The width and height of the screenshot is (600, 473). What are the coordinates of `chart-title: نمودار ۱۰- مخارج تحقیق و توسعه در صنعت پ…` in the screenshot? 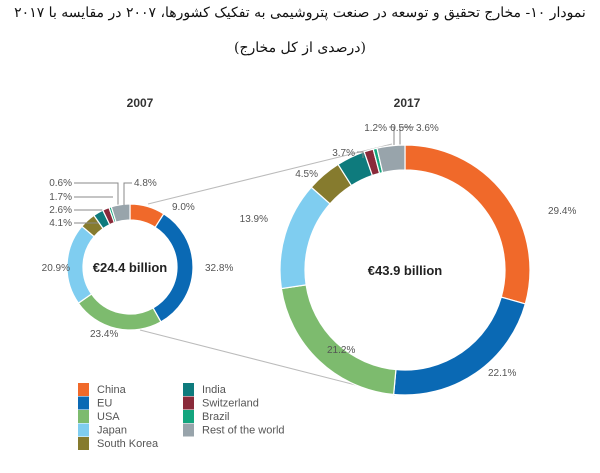 It's located at (300, 13).